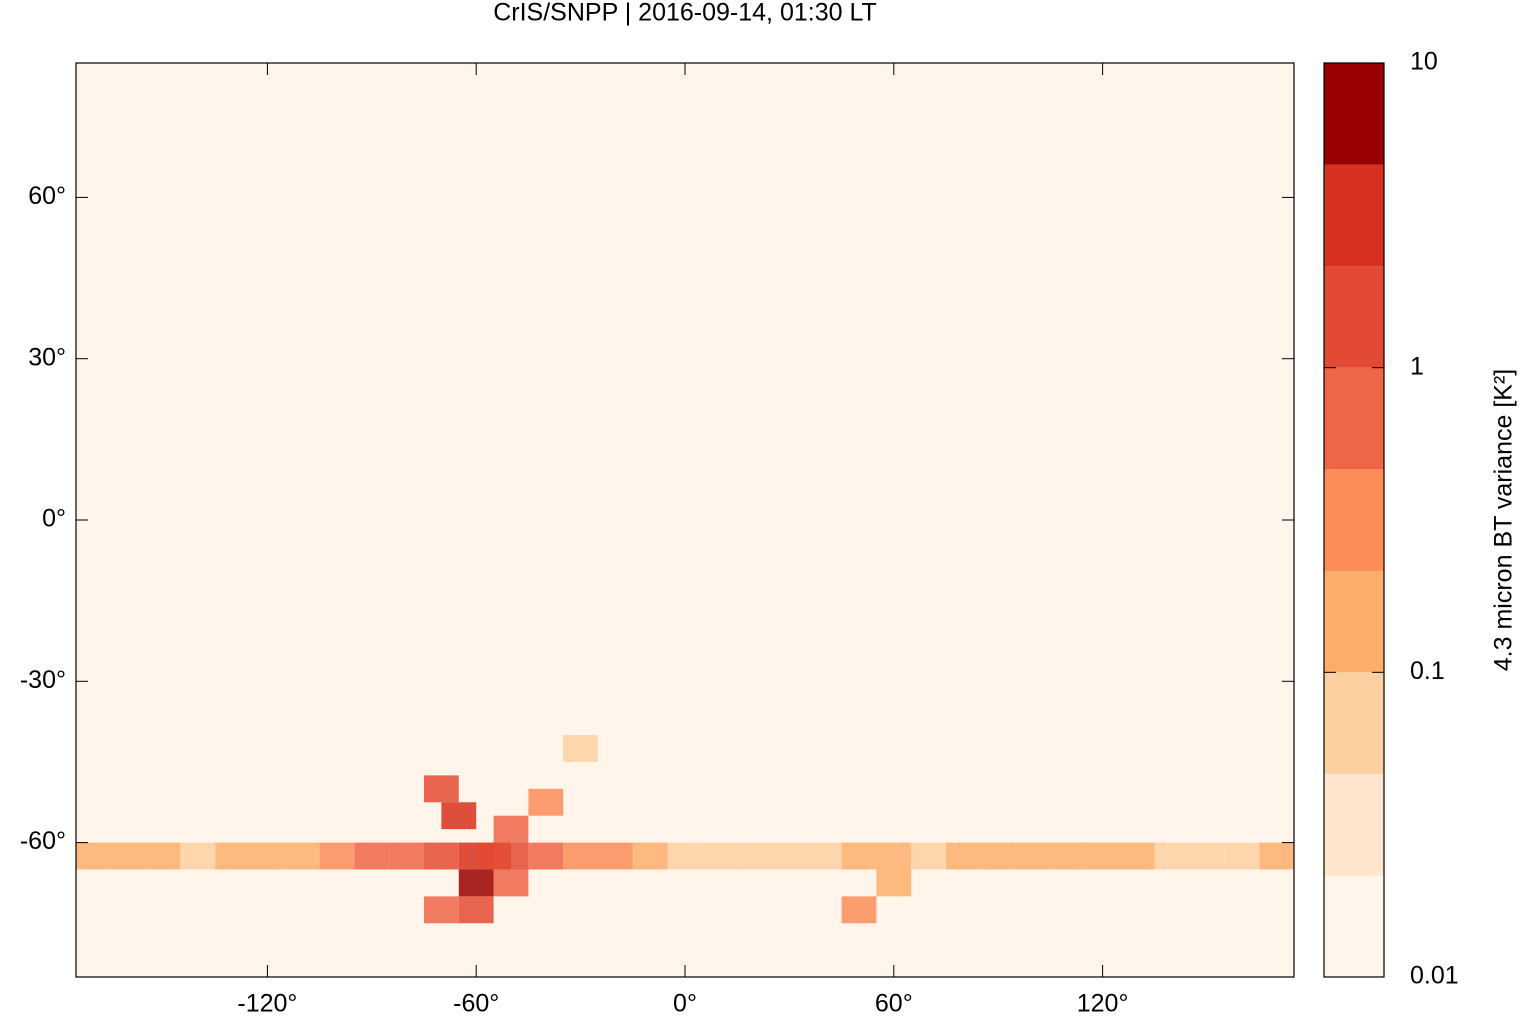 This screenshot has height=1025, width=1522. I want to click on y-tick-label: 60°, so click(47, 196).